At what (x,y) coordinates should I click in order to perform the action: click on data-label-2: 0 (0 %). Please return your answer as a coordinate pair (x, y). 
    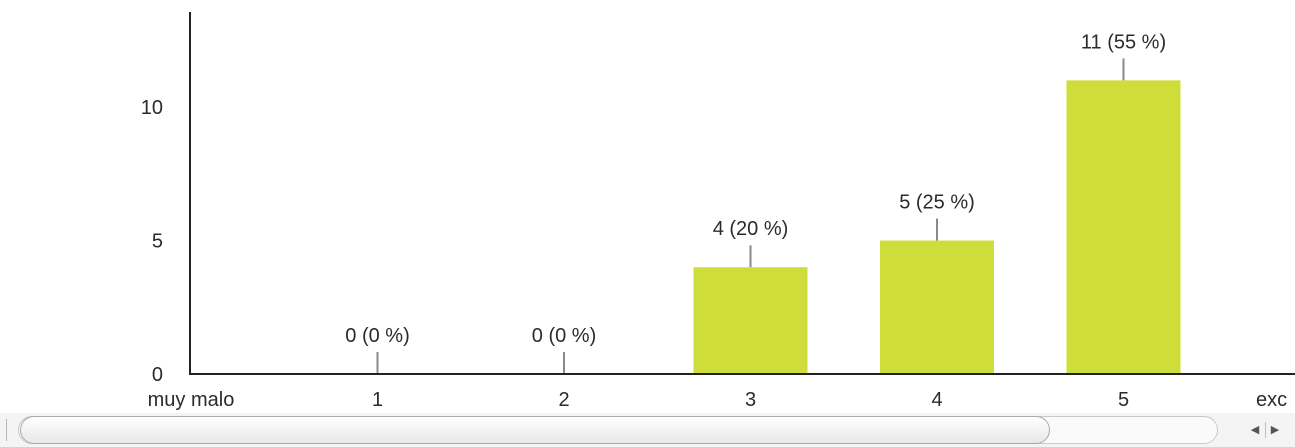
    Looking at the image, I should click on (564, 336).